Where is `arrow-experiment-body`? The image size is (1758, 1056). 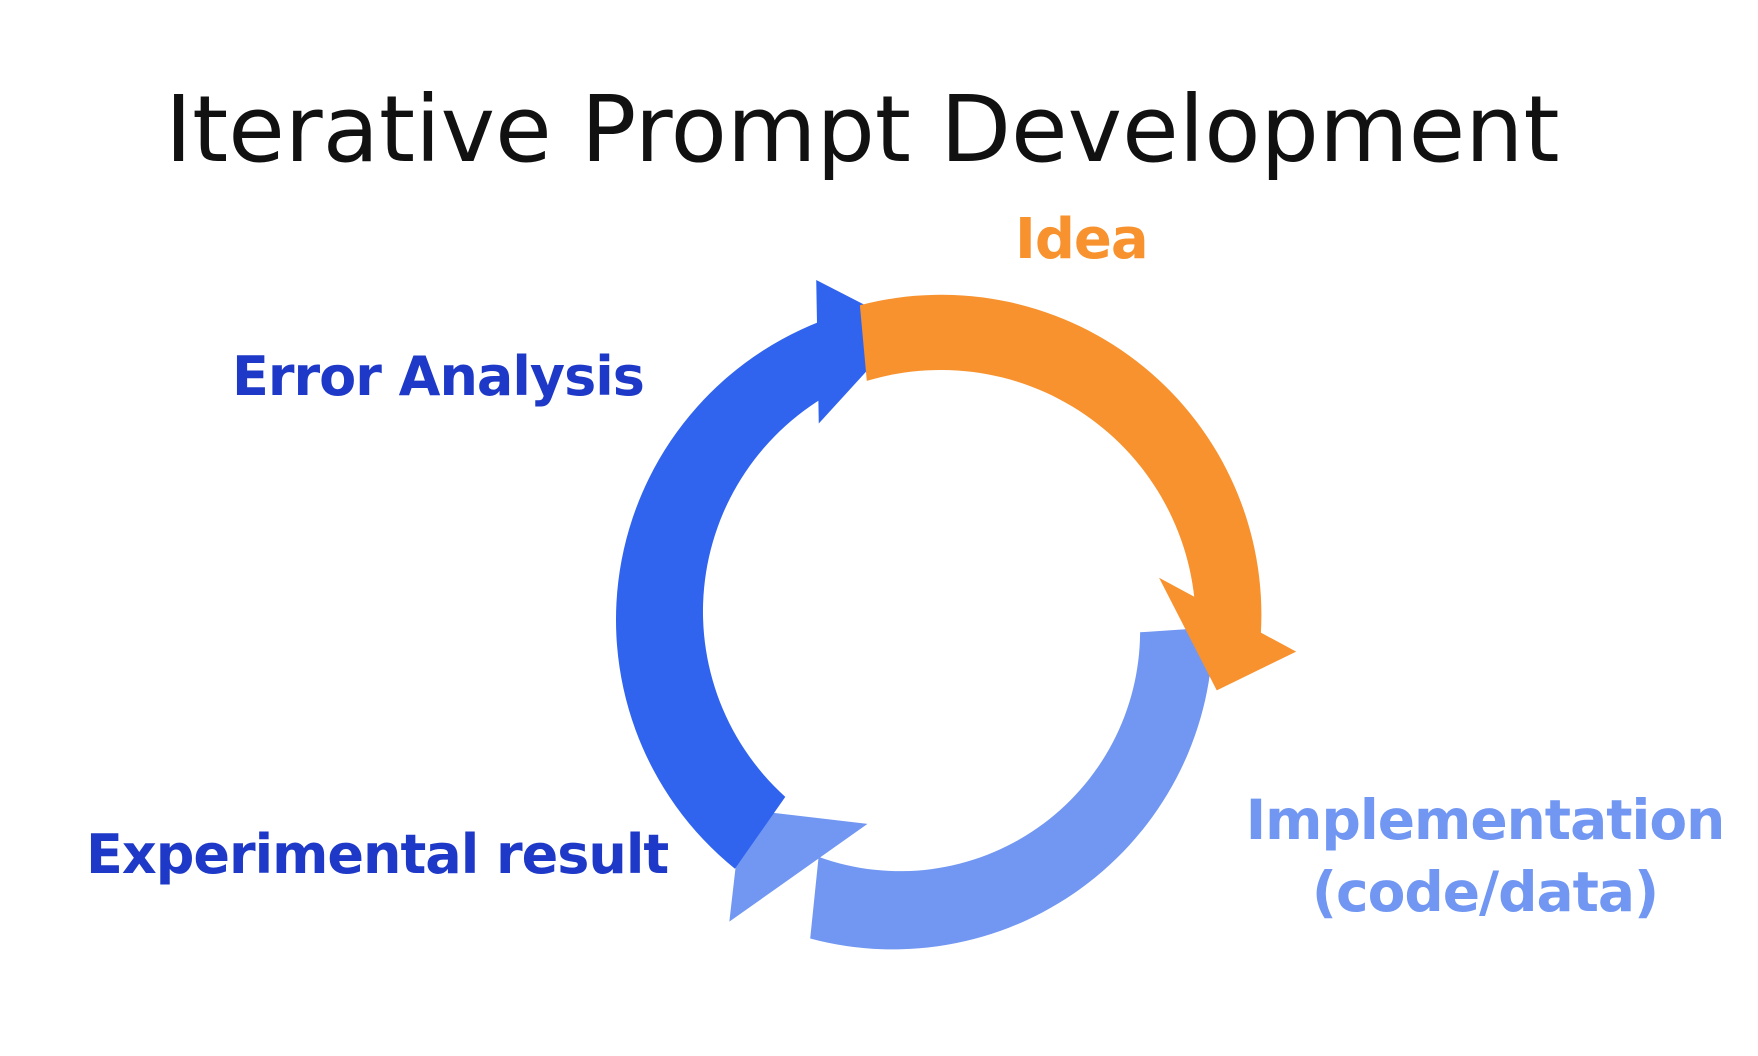
arrow-experiment-body is located at coordinates (733, 591).